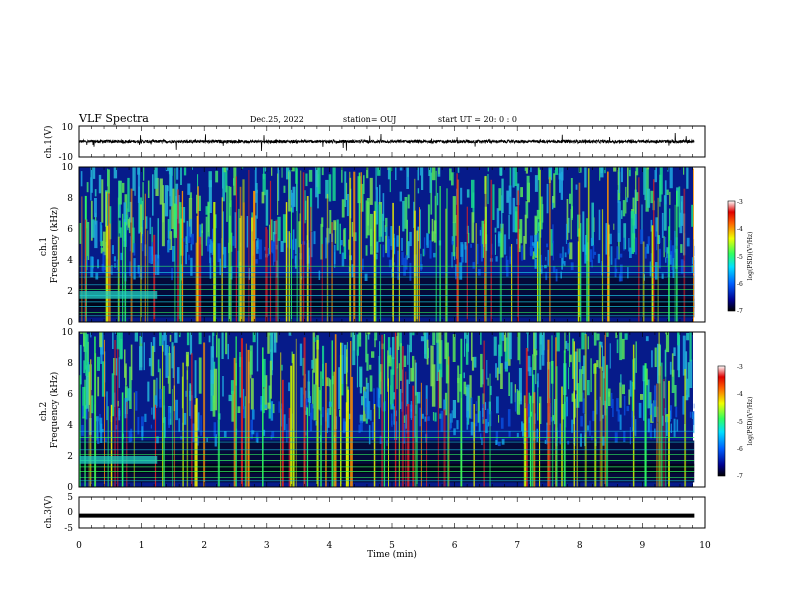 Image resolution: width=792 pixels, height=612 pixels. What do you see at coordinates (113, 118) in the screenshot?
I see `figure-title: VLF Spectra` at bounding box center [113, 118].